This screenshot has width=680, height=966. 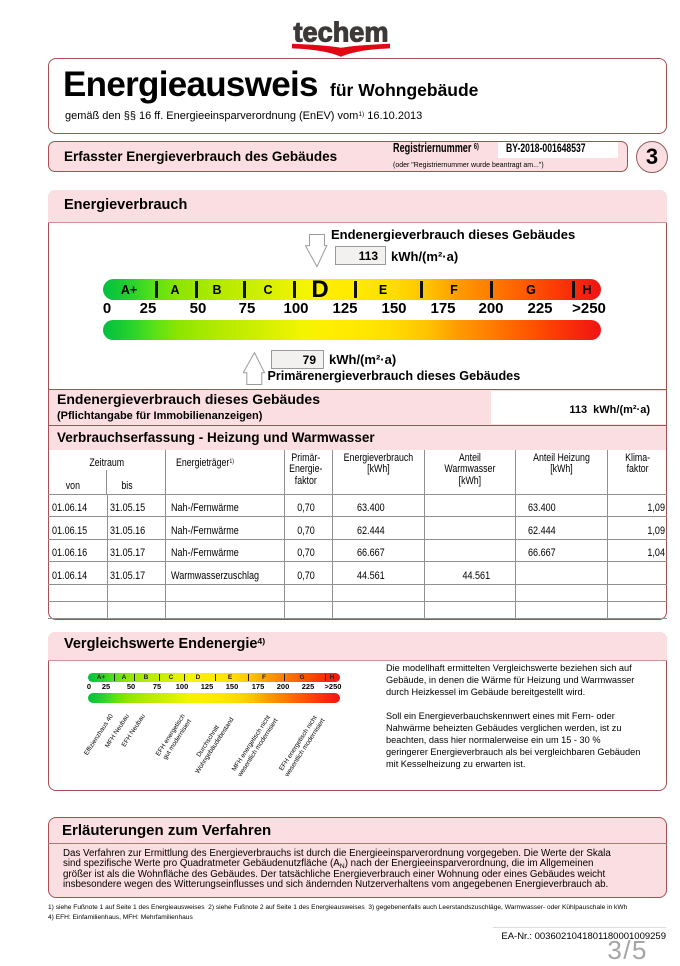 What do you see at coordinates (341, 32) in the screenshot?
I see `svg-text: techem` at bounding box center [341, 32].